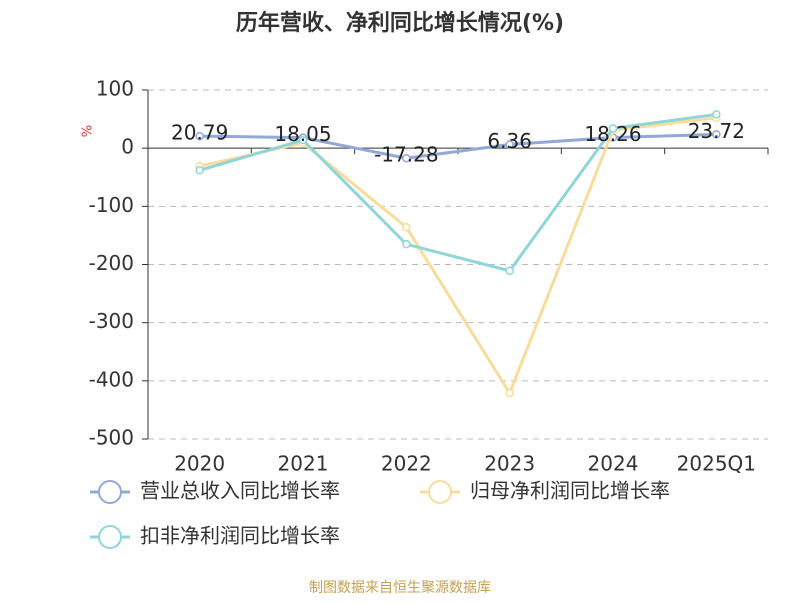 This screenshot has height=604, width=800. I want to click on data-label: 6.36, so click(509, 141).